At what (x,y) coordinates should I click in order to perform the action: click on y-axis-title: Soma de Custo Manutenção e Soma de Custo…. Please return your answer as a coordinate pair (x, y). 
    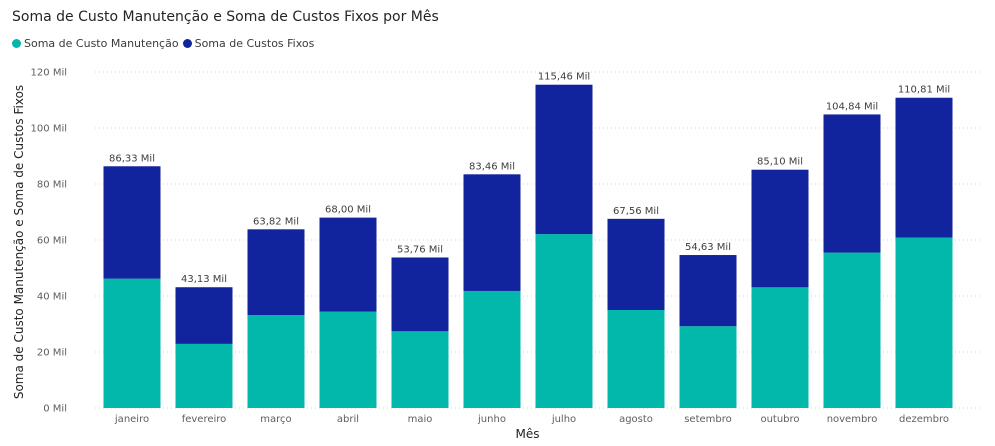
    Looking at the image, I should click on (19, 242).